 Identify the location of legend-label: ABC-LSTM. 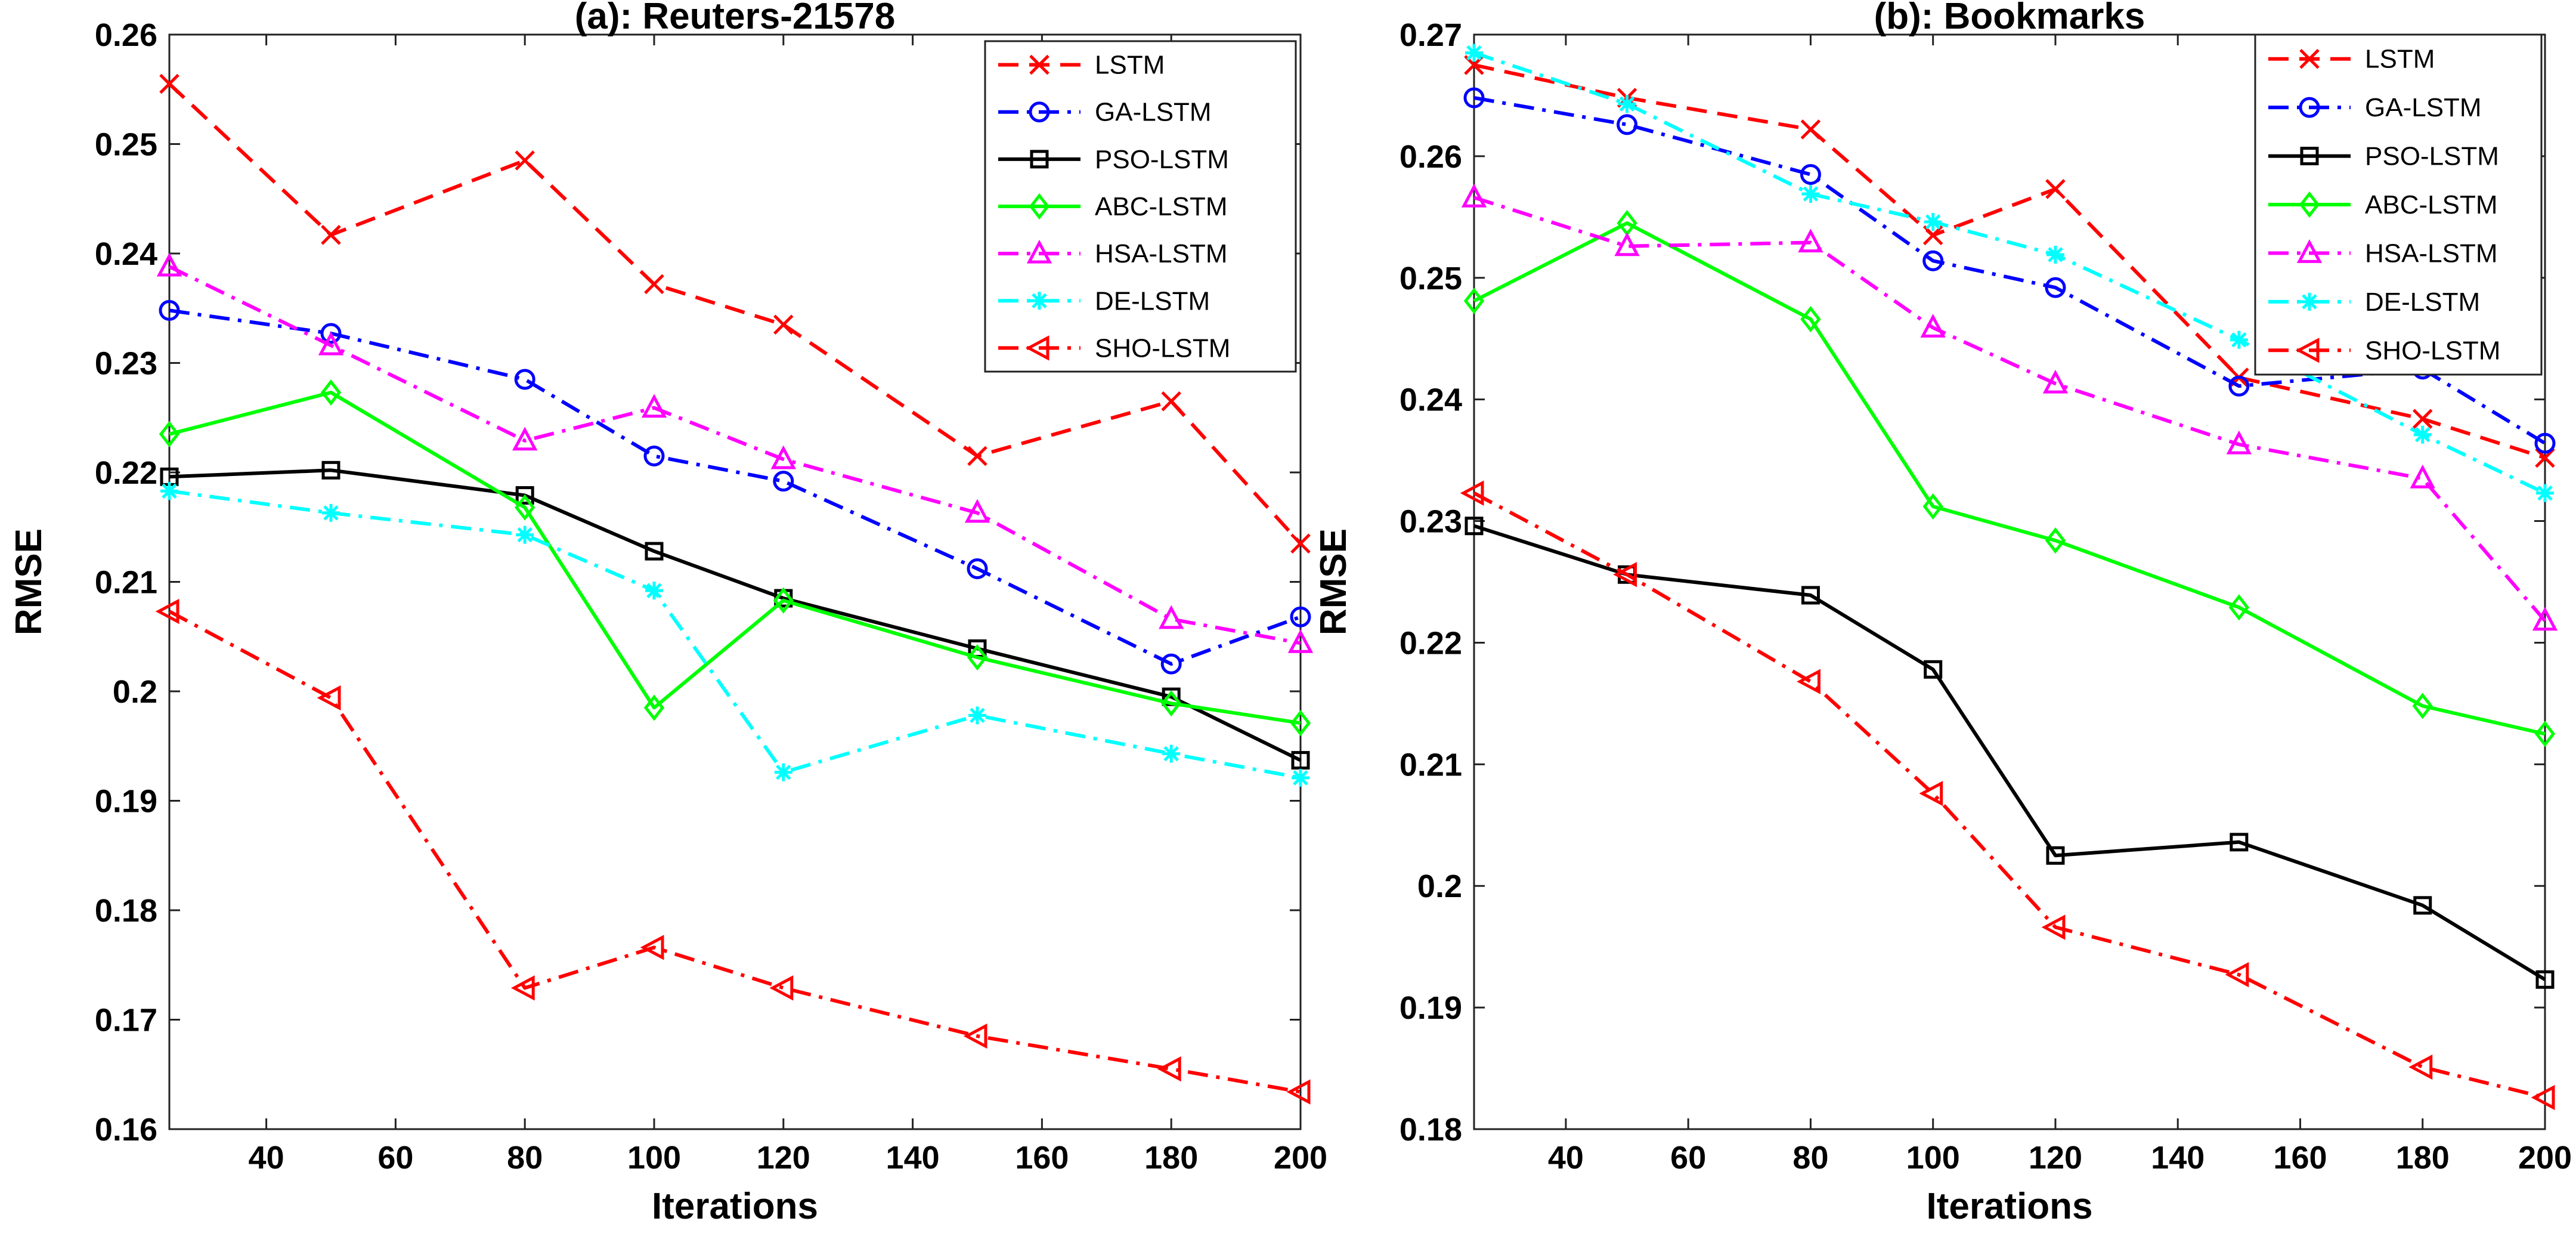
(1161, 206).